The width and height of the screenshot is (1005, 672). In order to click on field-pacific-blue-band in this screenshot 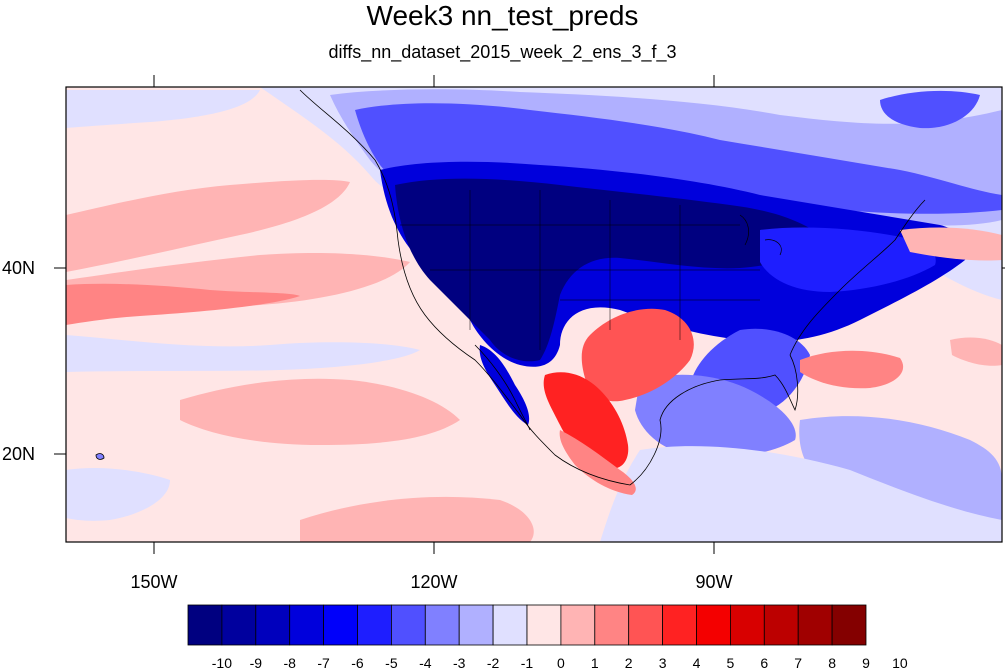, I will do `click(243, 353)`.